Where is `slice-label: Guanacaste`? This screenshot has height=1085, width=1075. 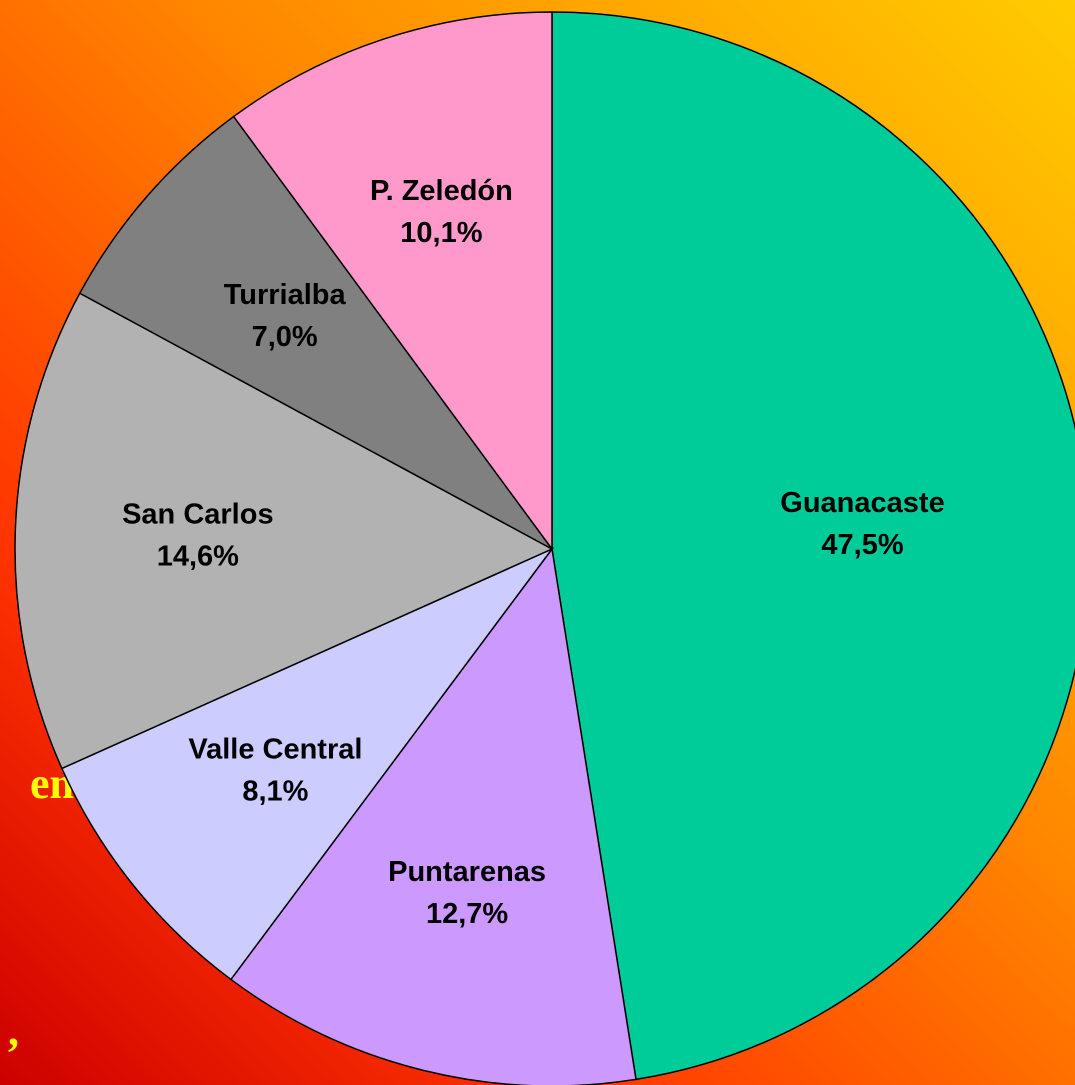 slice-label: Guanacaste is located at coordinates (862, 503).